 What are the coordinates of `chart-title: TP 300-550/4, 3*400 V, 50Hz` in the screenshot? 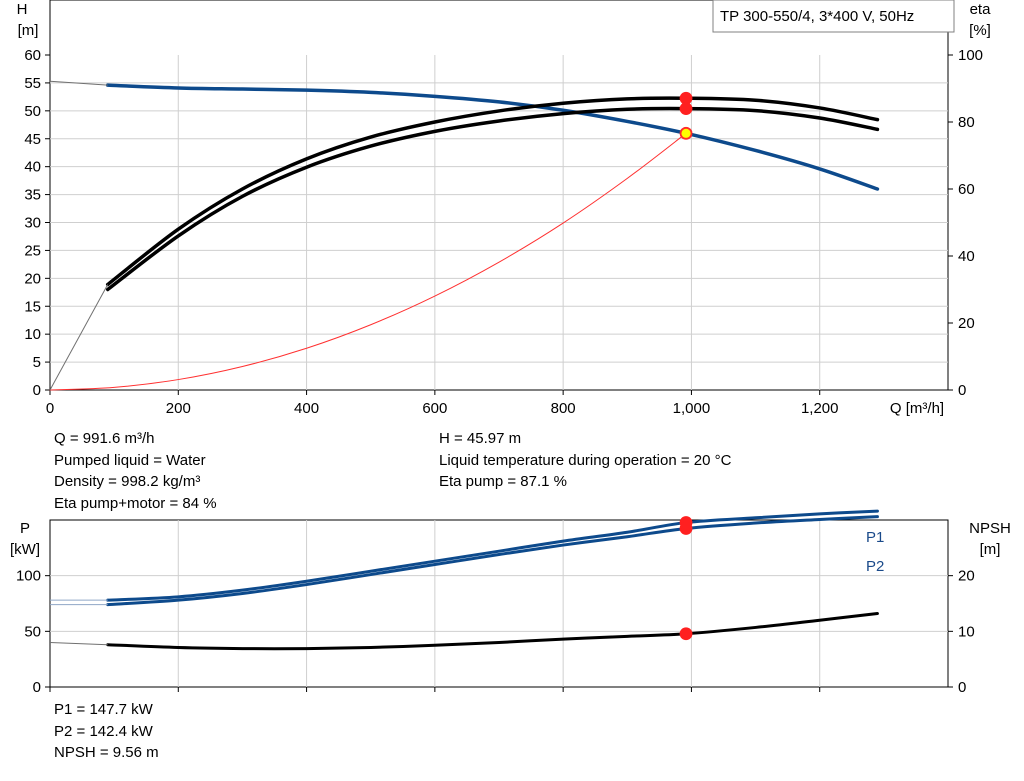 It's located at (817, 16).